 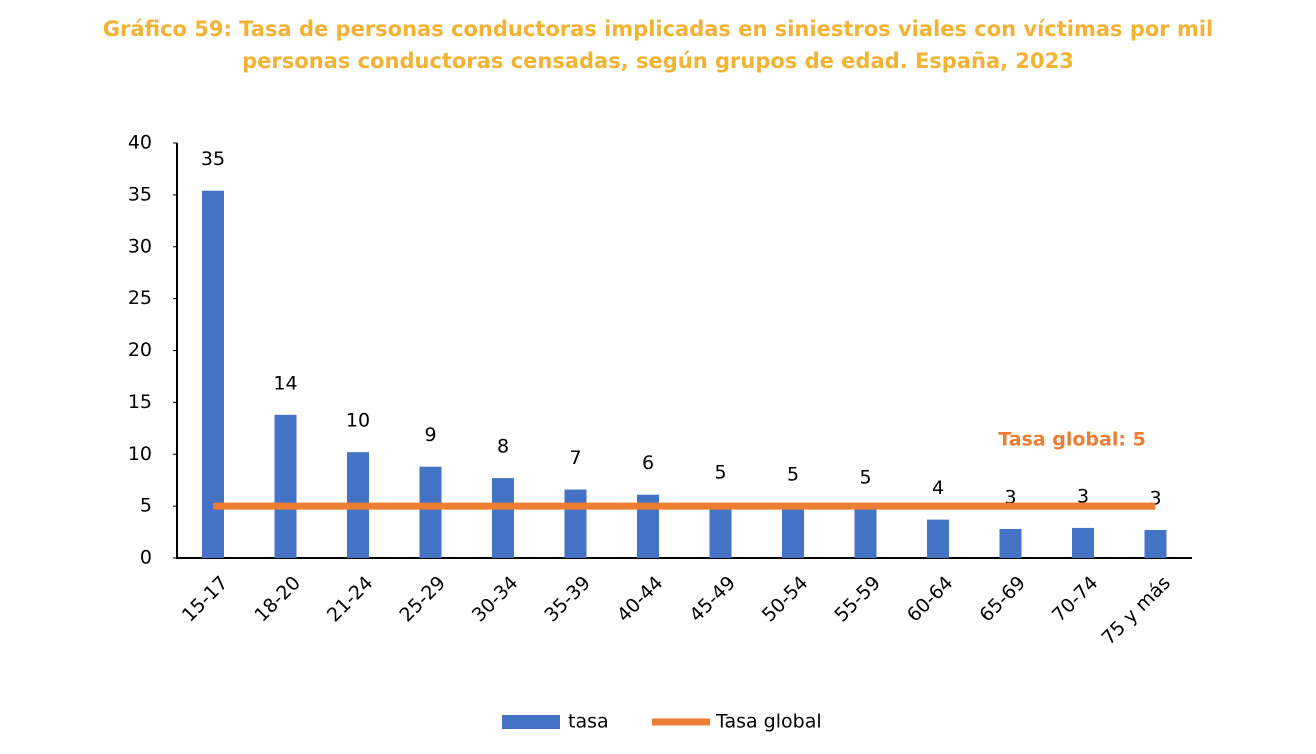 I want to click on y-tick-label: 15, so click(x=140, y=402).